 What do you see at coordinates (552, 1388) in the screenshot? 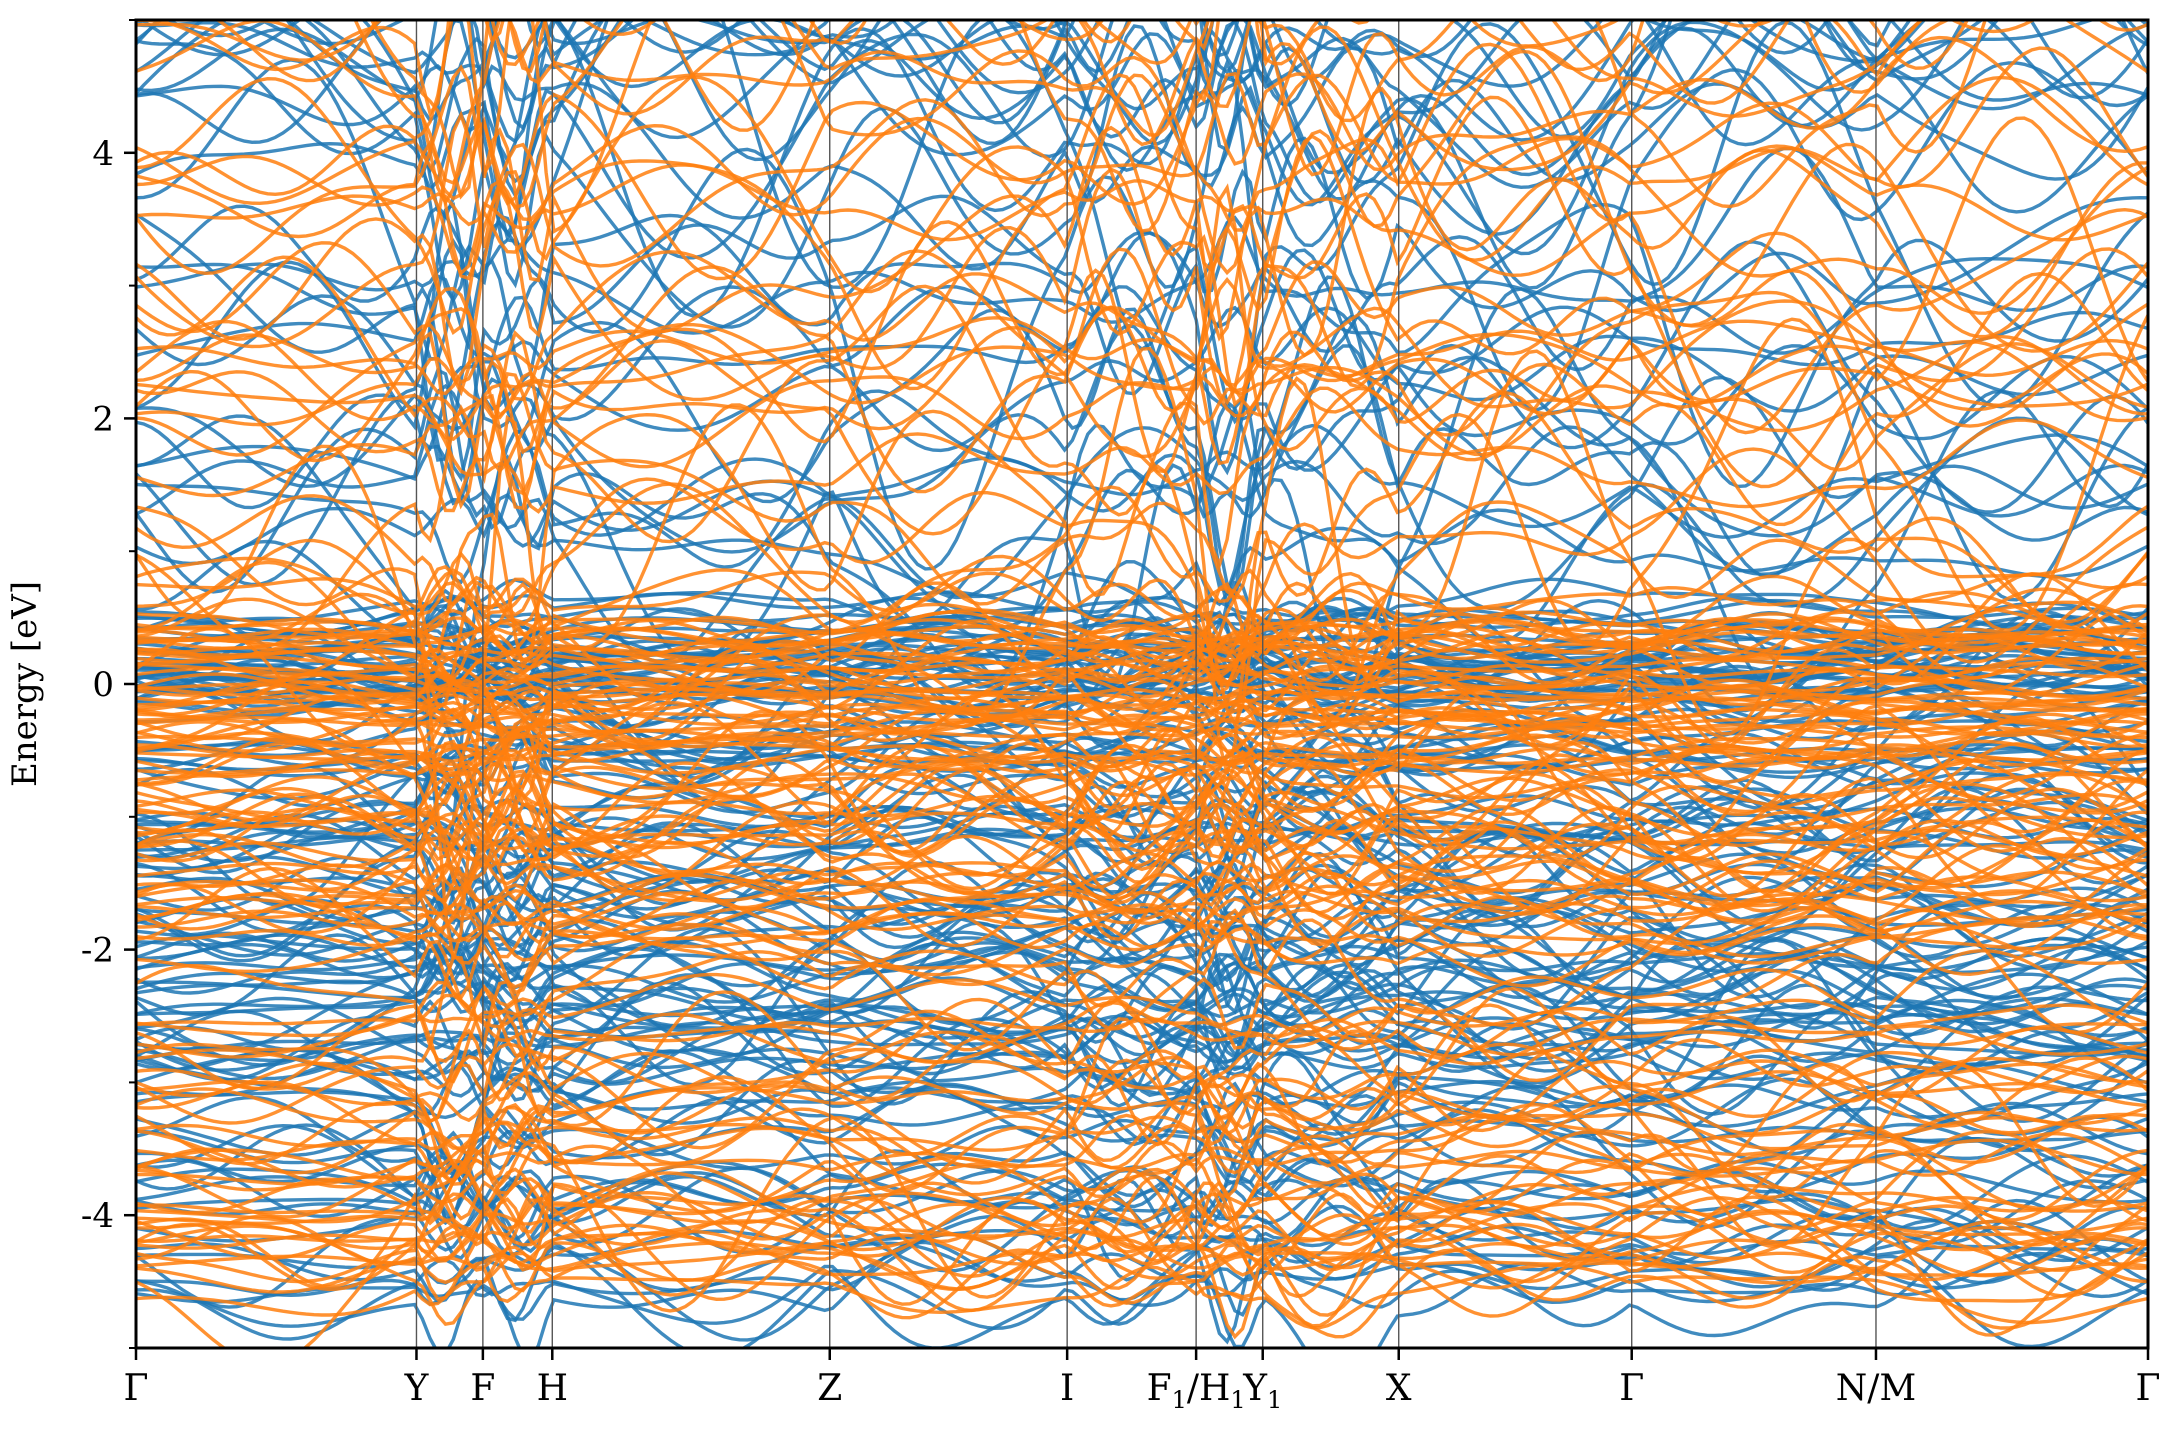
I see `kpath-label: H` at bounding box center [552, 1388].